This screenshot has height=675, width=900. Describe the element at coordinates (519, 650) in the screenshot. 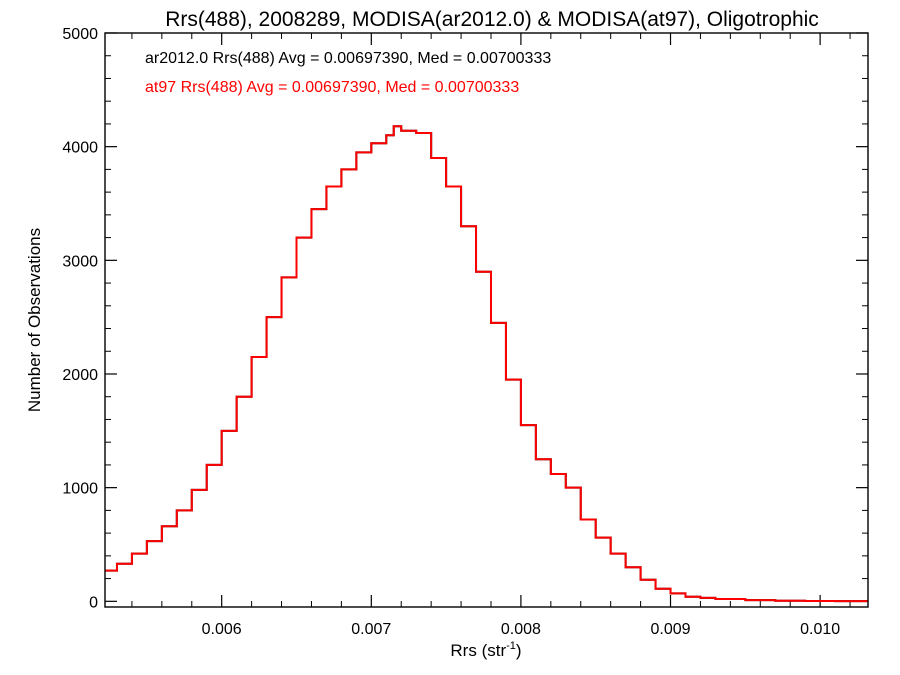

I see `x-axis-label-close: )` at that location.